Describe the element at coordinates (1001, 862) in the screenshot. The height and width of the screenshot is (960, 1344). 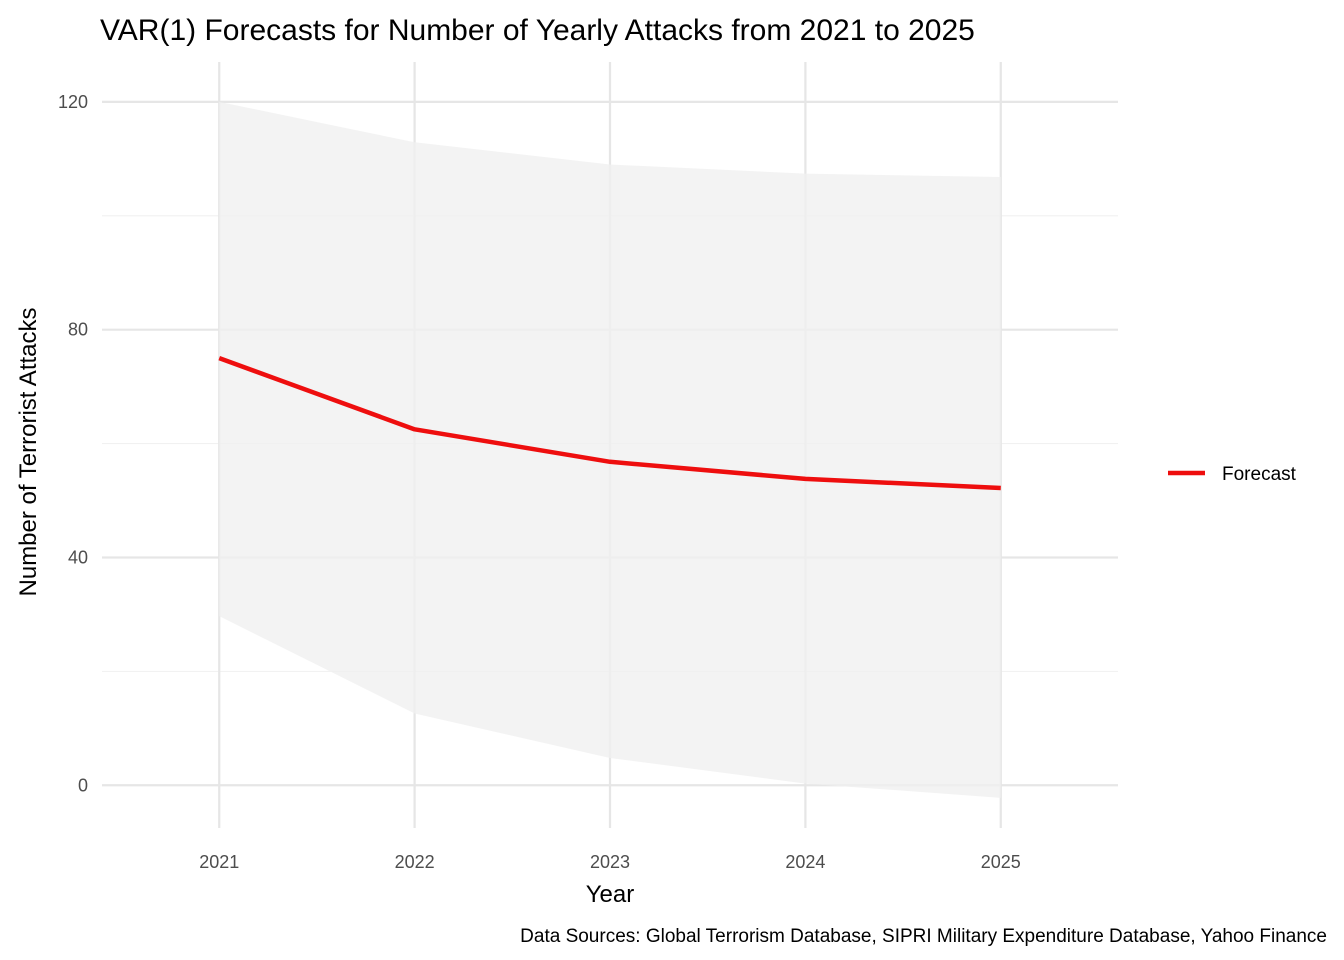
I see `x-tick-label-2025: 2025` at that location.